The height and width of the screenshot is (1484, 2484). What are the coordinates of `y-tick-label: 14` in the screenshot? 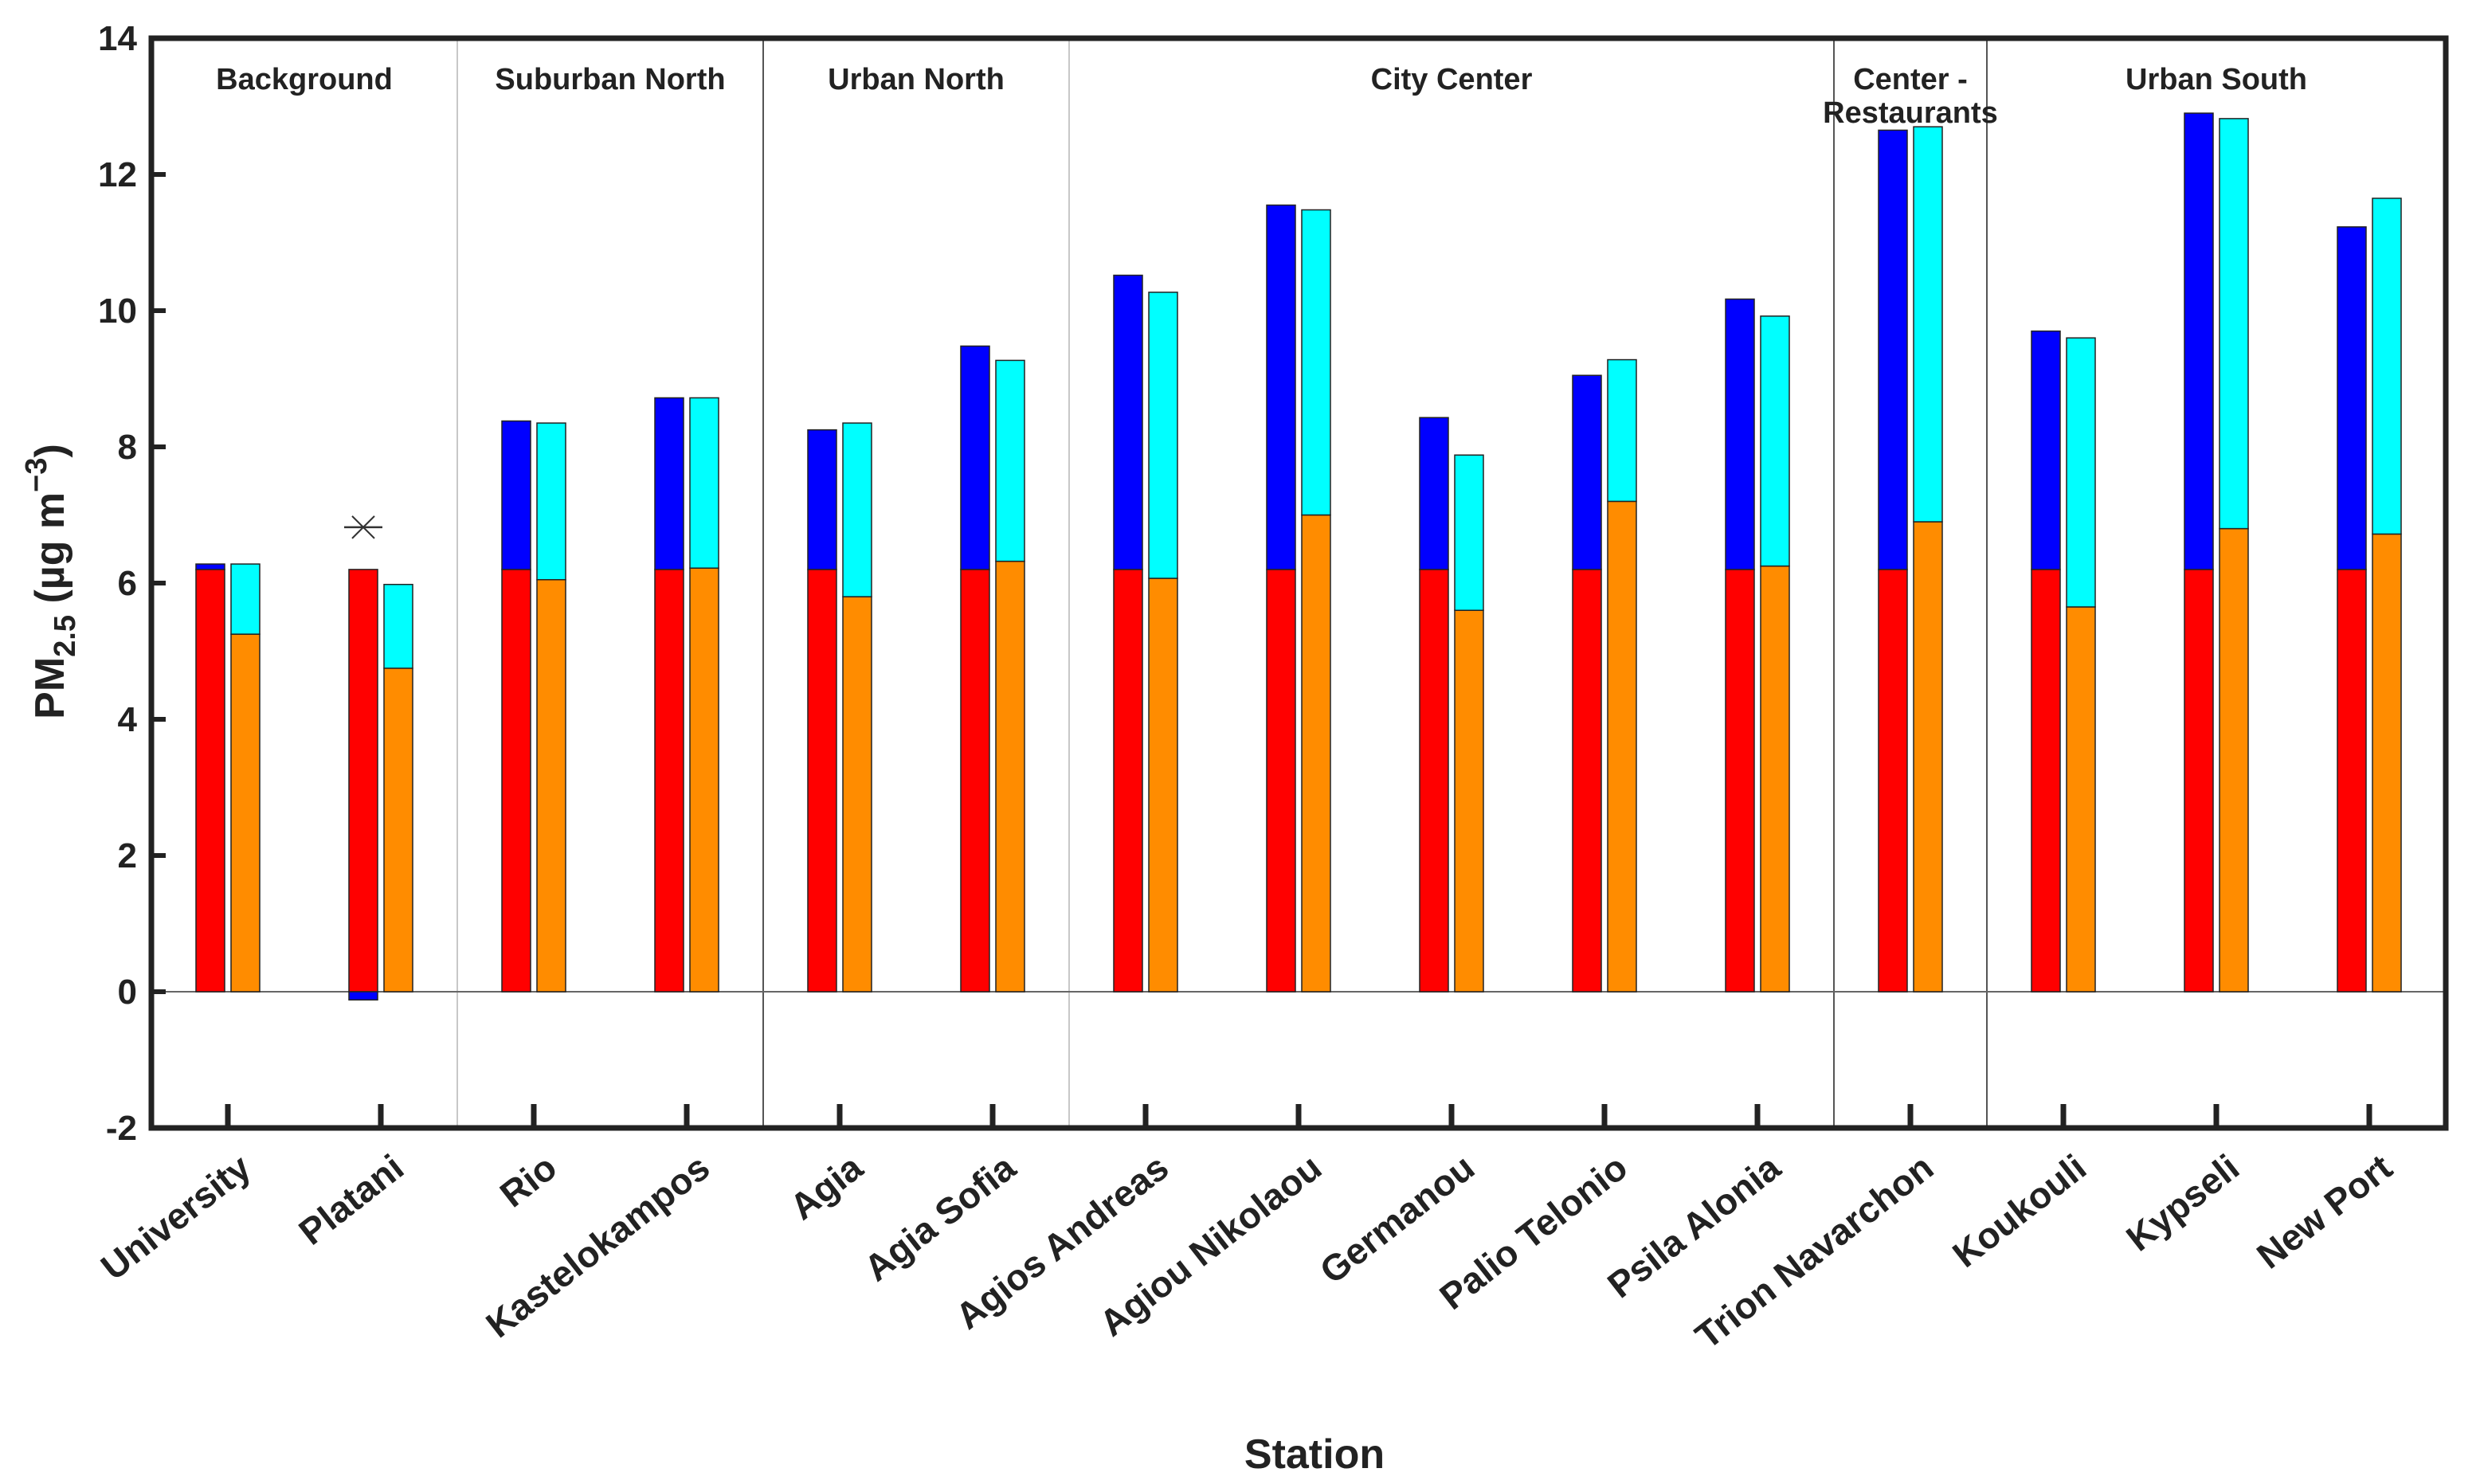 It's located at (117, 39).